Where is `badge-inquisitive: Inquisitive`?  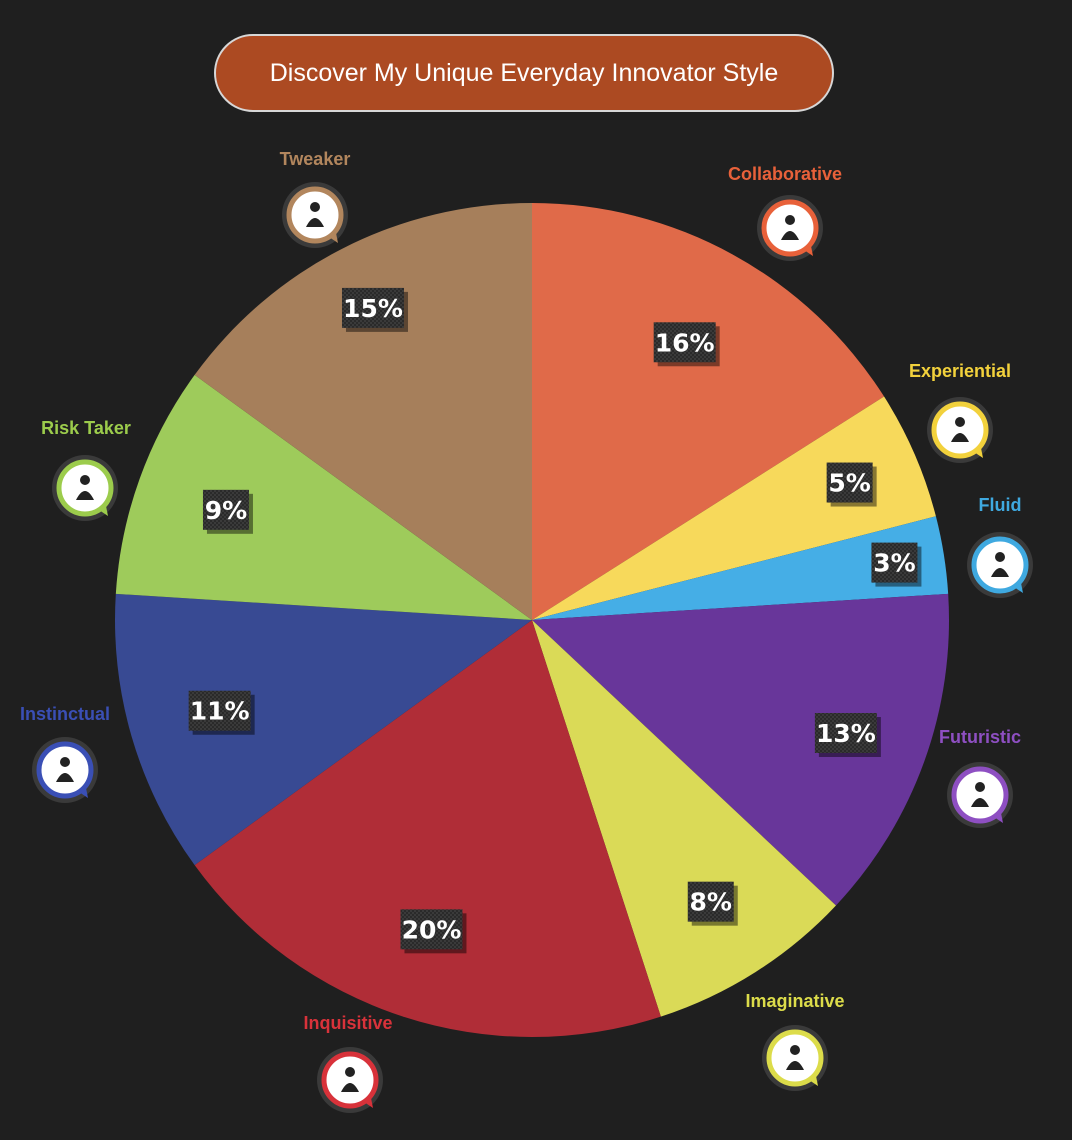 badge-inquisitive: Inquisitive is located at coordinates (348, 1063).